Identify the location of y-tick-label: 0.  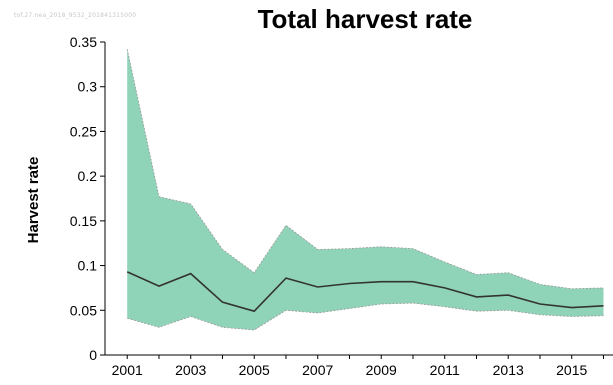
(93, 355).